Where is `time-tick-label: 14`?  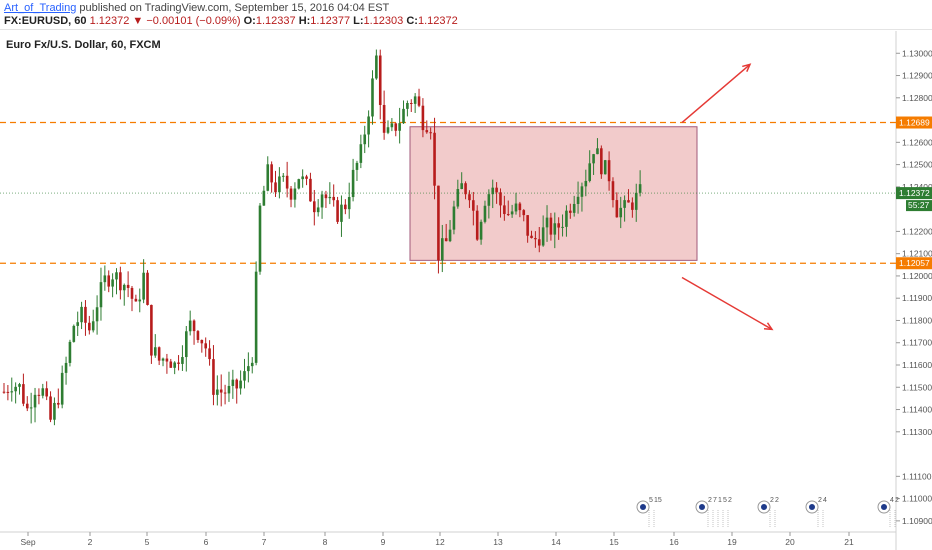
time-tick-label: 14 is located at coordinates (556, 542).